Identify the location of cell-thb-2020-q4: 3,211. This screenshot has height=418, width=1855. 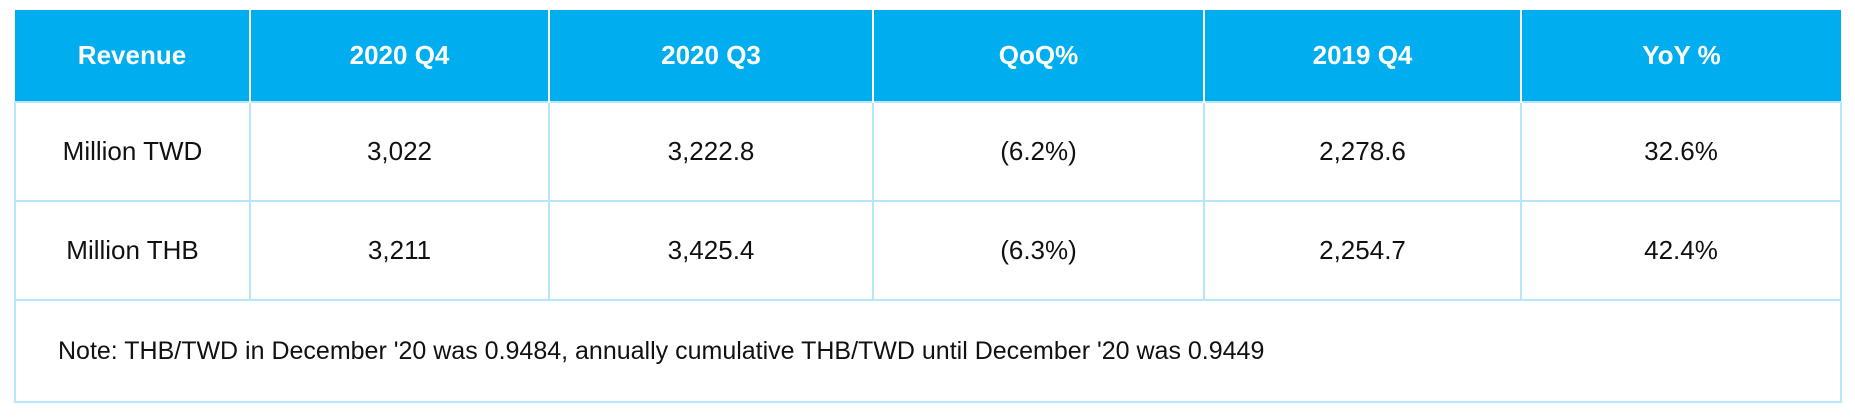
(399, 250).